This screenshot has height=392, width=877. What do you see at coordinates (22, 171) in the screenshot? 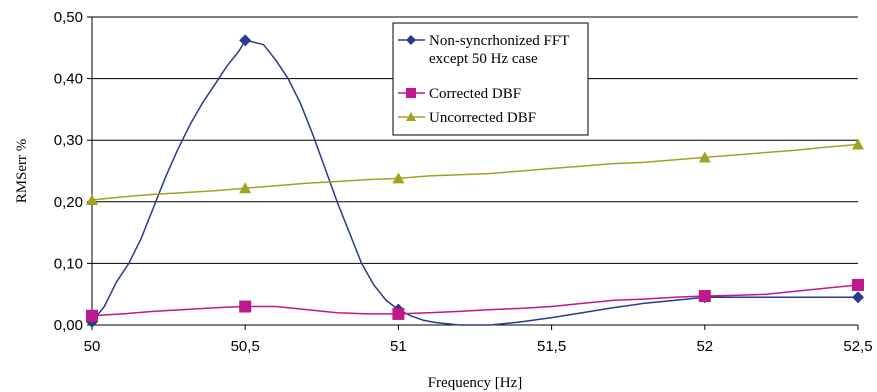
I see `y-axis-label: RMSerr %` at bounding box center [22, 171].